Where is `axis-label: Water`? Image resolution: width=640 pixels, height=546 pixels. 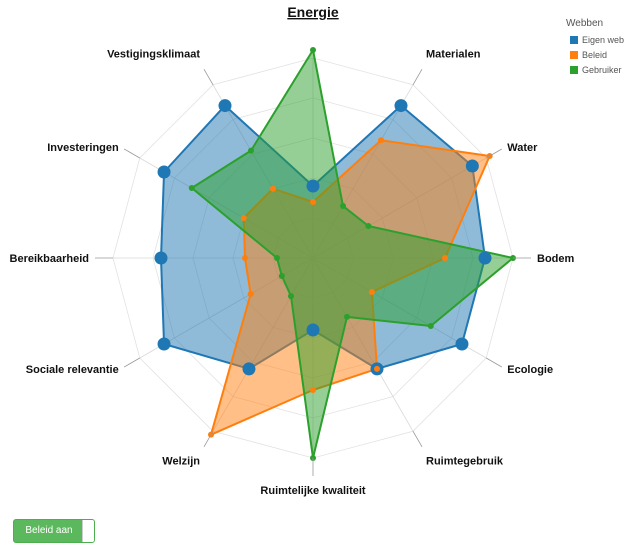 axis-label: Water is located at coordinates (522, 148).